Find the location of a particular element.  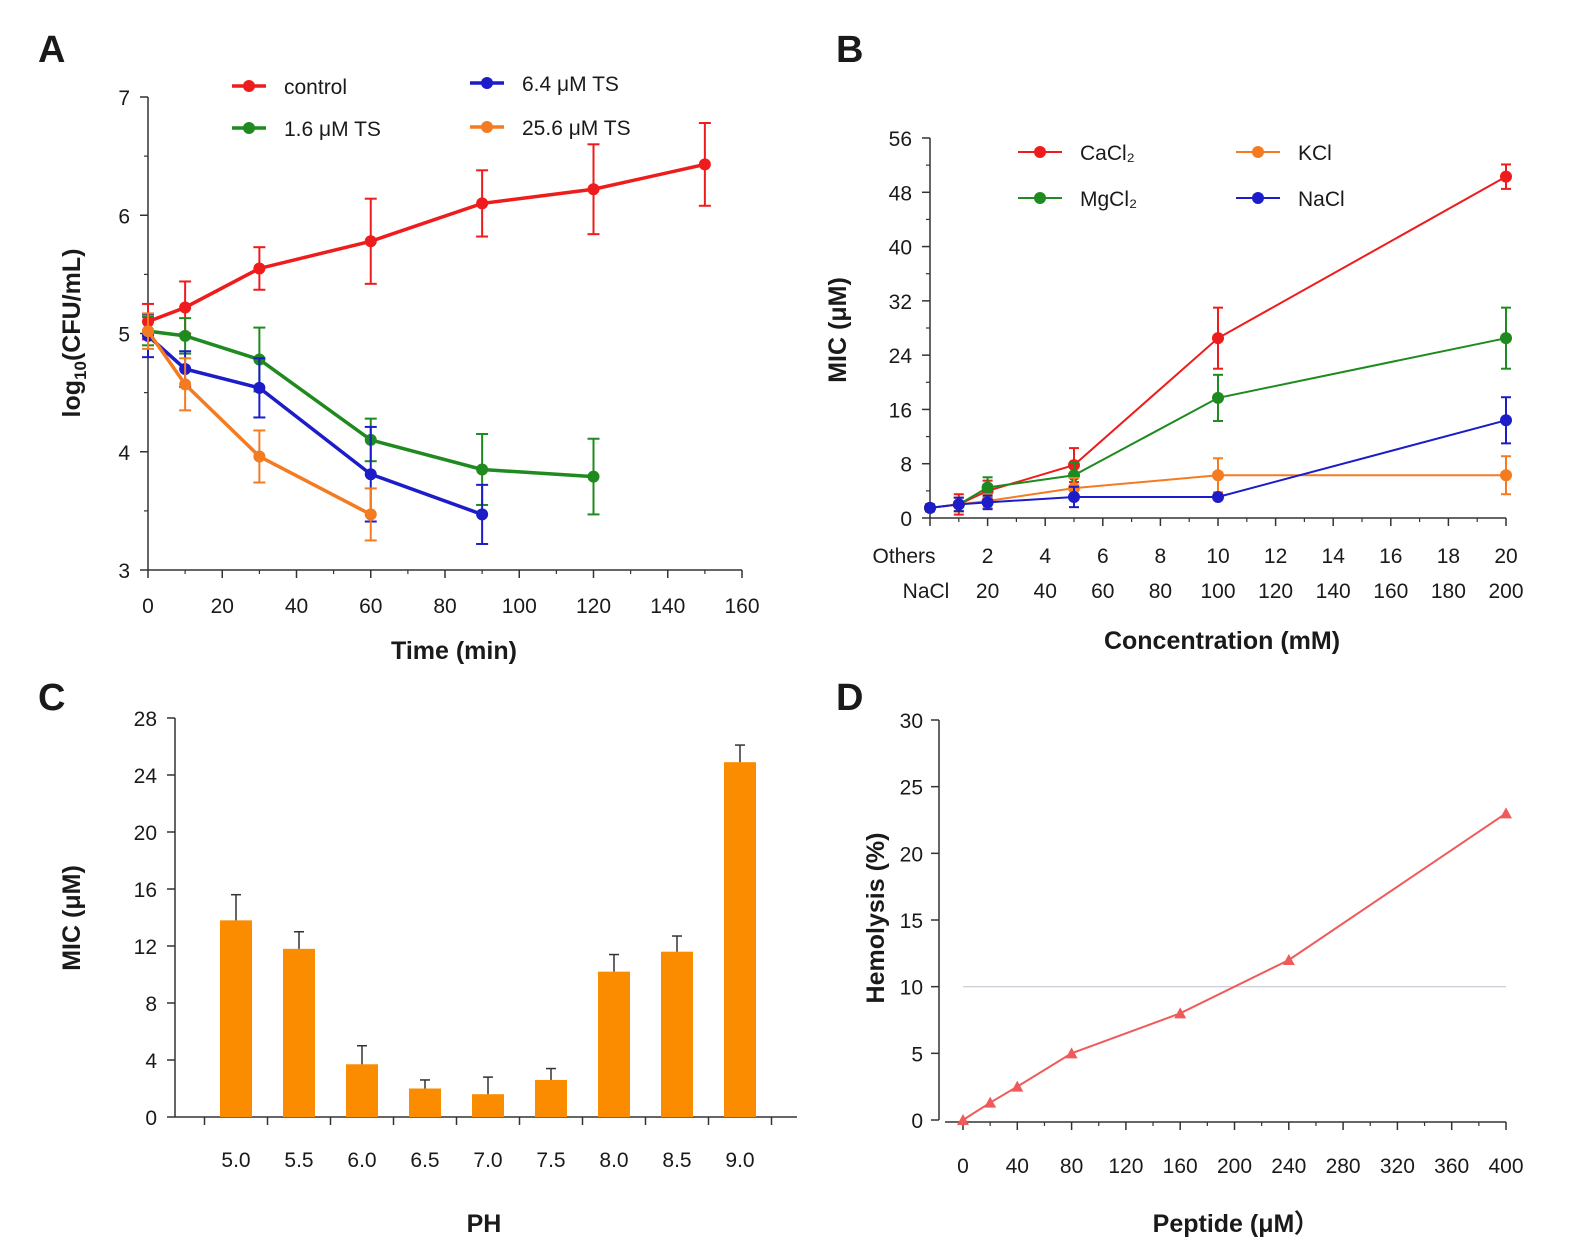

chart-c-y-tick-label: 20 is located at coordinates (145, 833).